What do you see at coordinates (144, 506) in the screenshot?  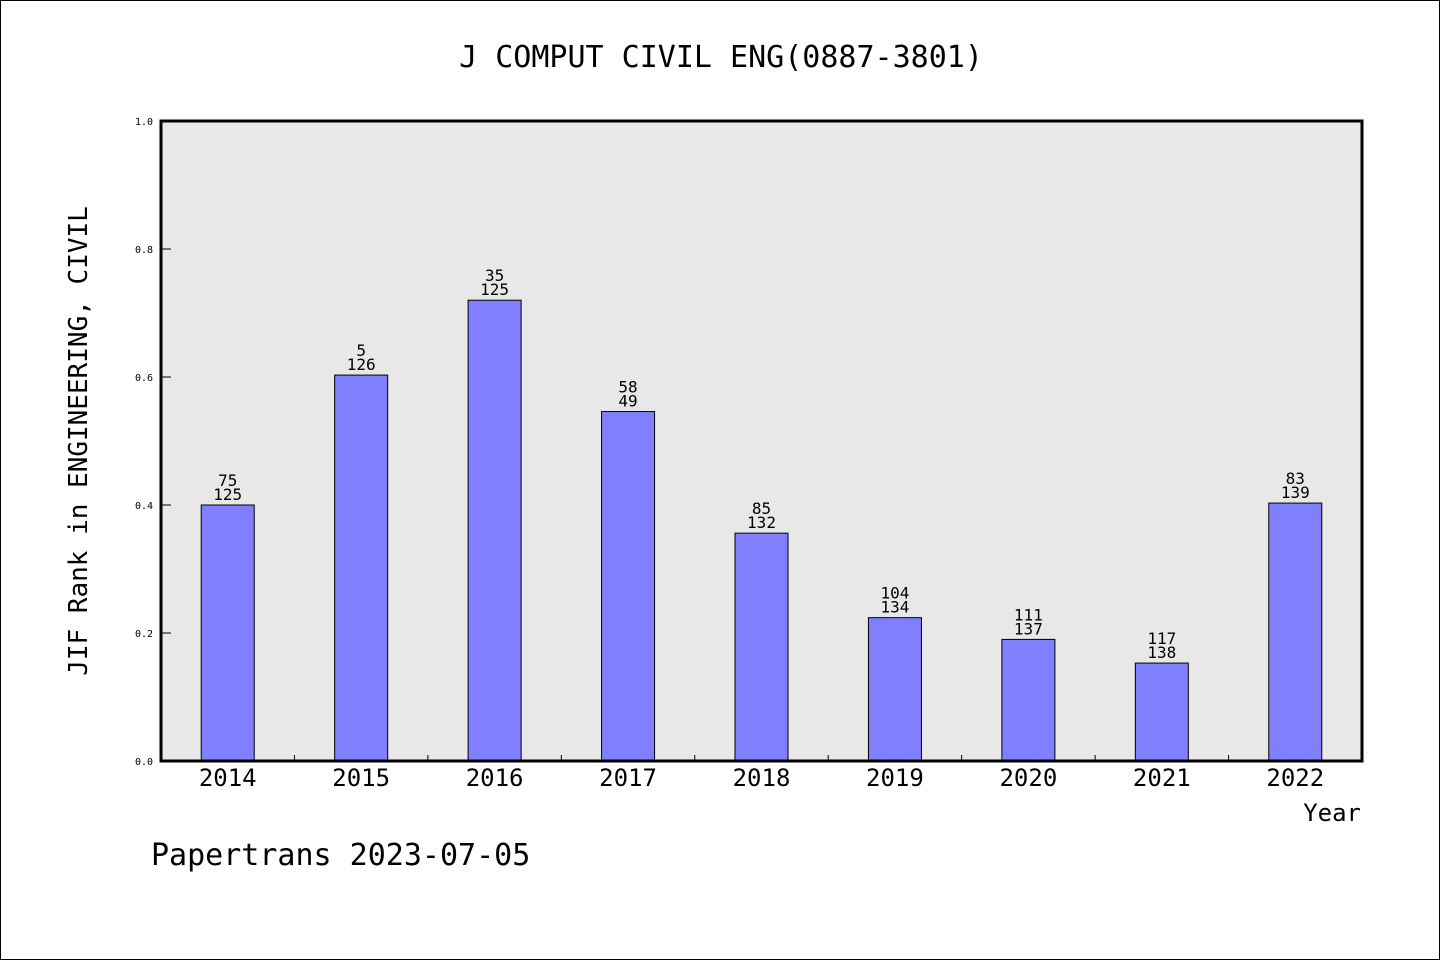 I see `y-tick-label: 0.4` at bounding box center [144, 506].